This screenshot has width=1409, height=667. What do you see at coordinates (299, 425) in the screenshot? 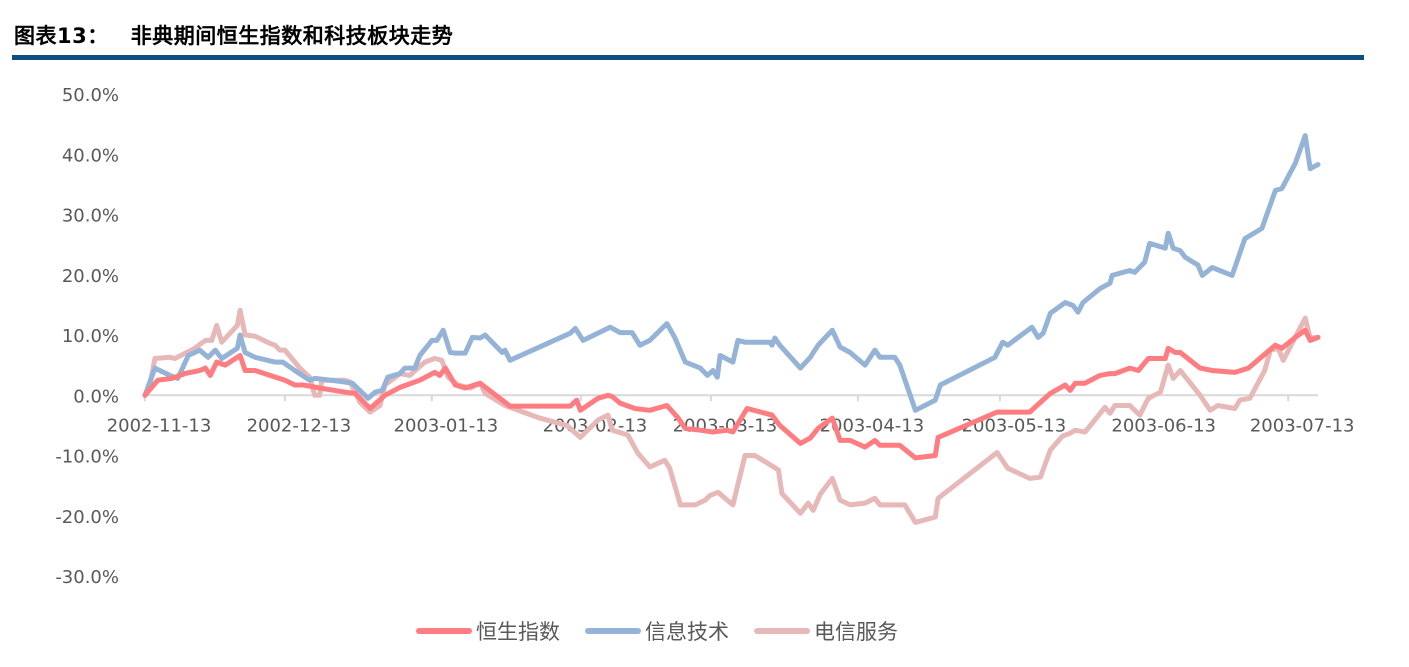
I see `x-tick-label: 2002-12-13` at bounding box center [299, 425].